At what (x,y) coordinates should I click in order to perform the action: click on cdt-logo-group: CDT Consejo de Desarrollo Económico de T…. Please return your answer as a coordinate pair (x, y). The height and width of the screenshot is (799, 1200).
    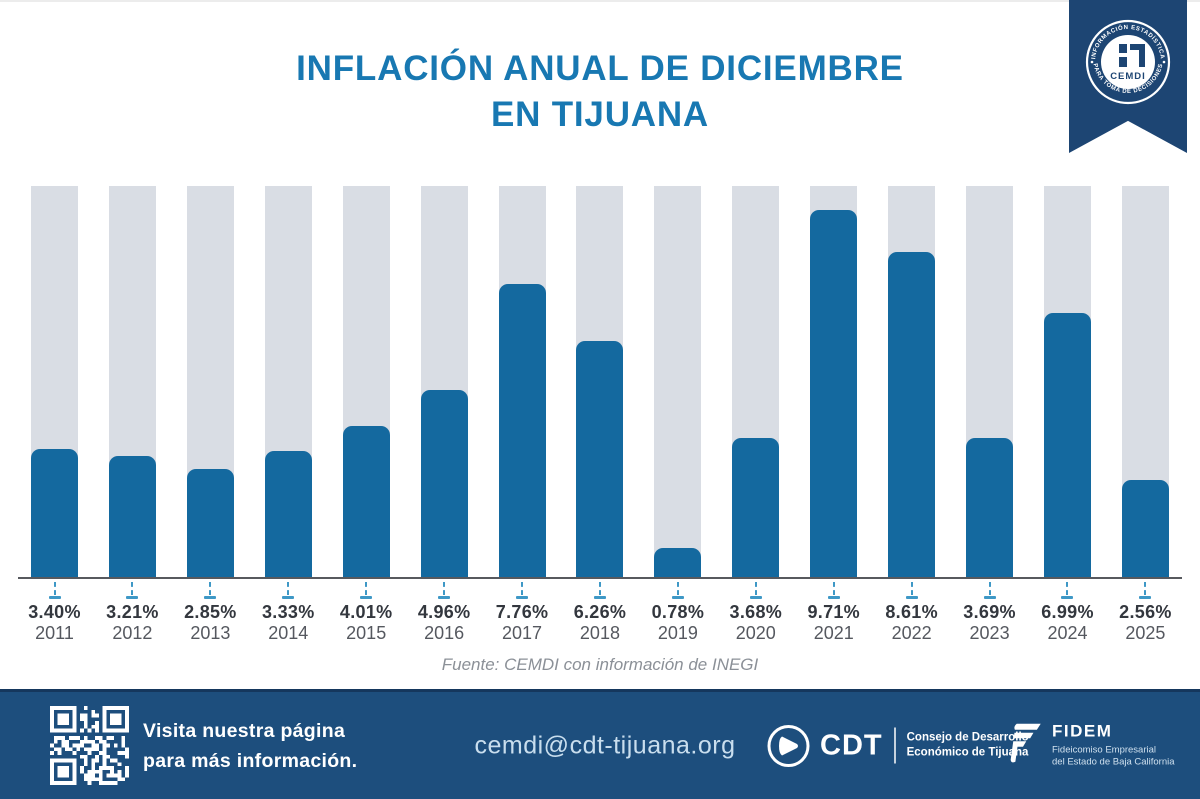
    Looking at the image, I should click on (897, 745).